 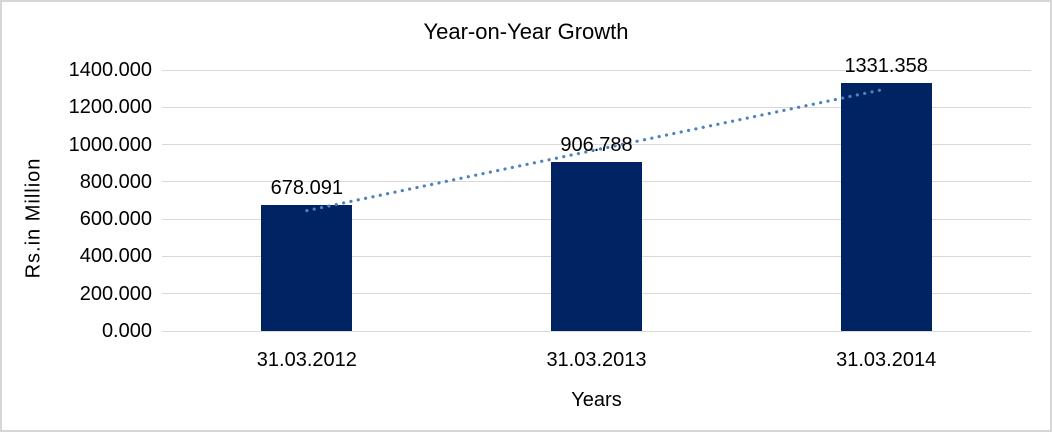 I want to click on x-axis-tick-label: 31.03.2013, so click(x=596, y=360).